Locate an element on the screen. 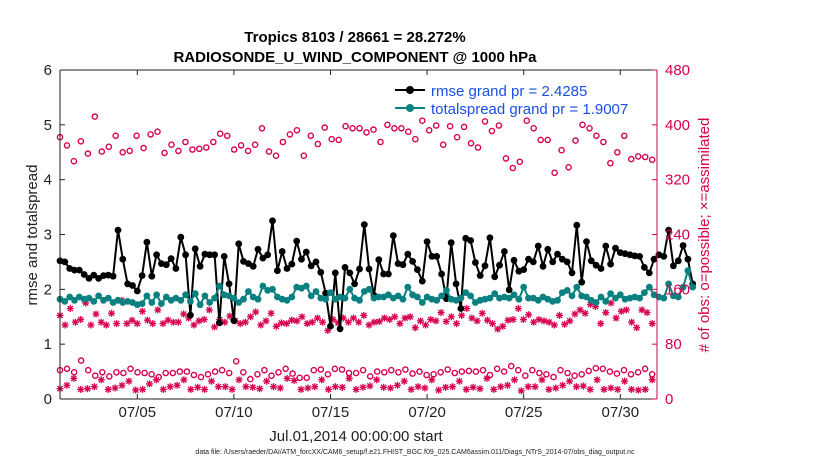 This screenshot has height=470, width=830. y-right-tick-label: 400 is located at coordinates (677, 125).